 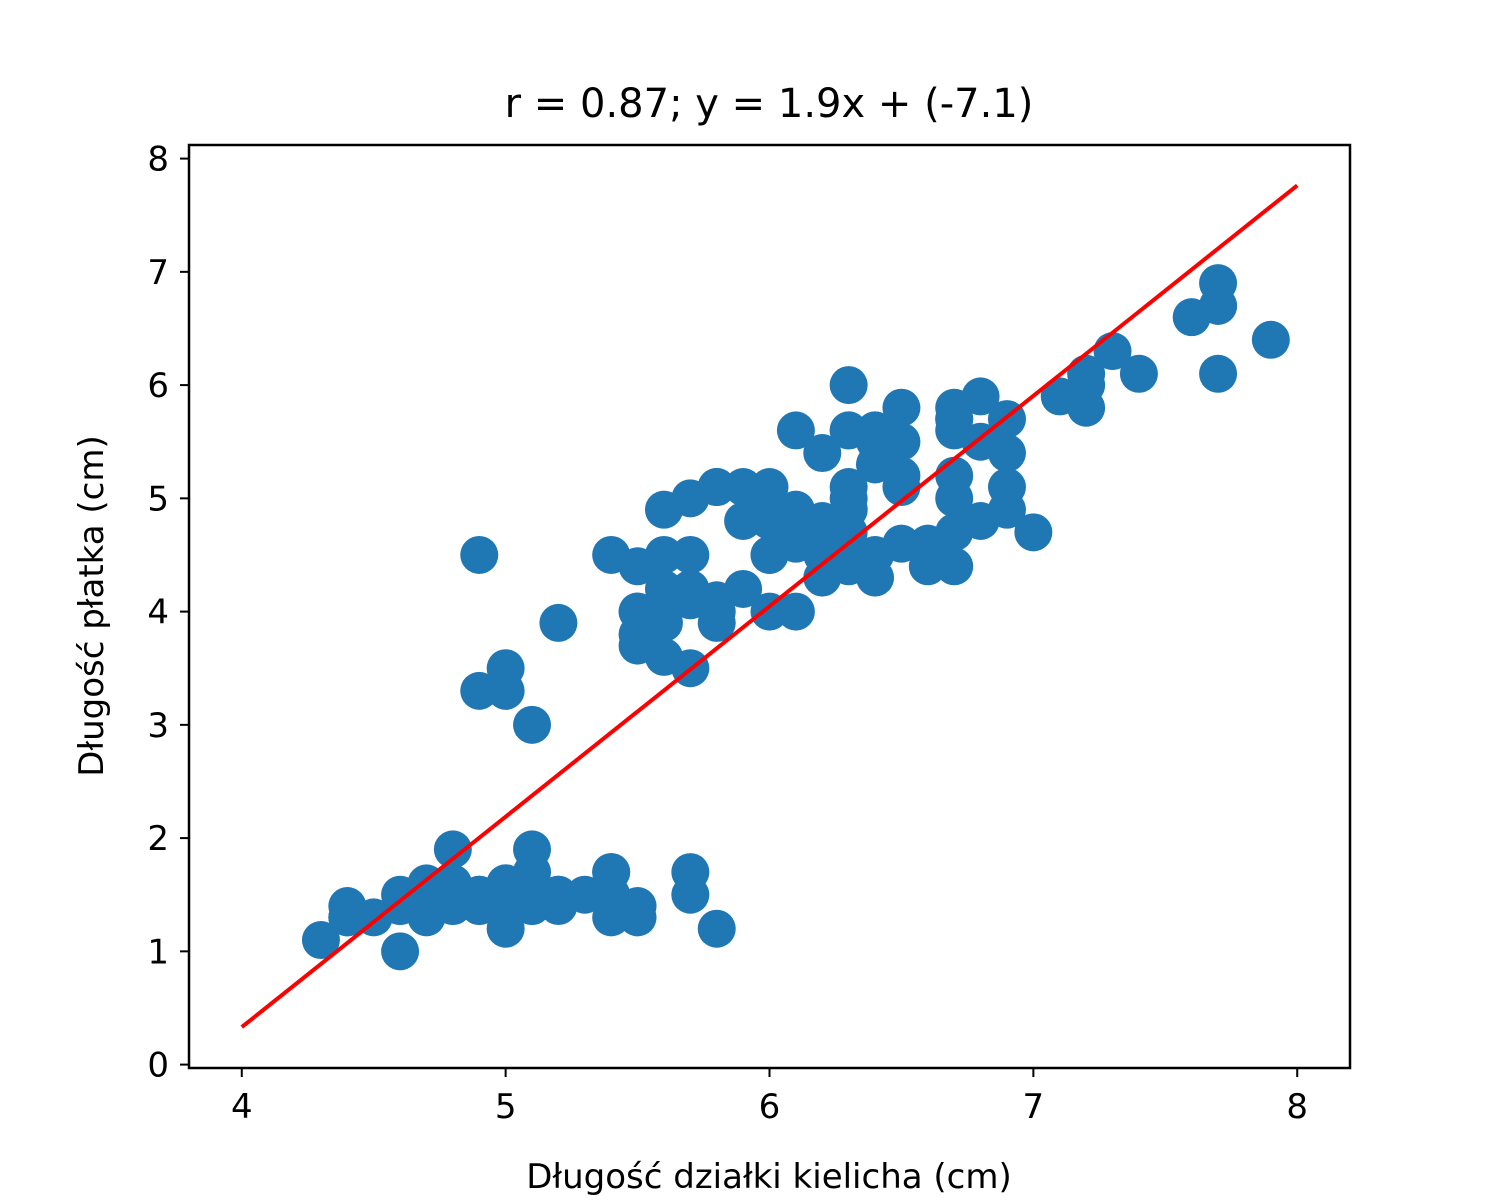 I want to click on x-tick-label: 7, so click(x=1034, y=1107).